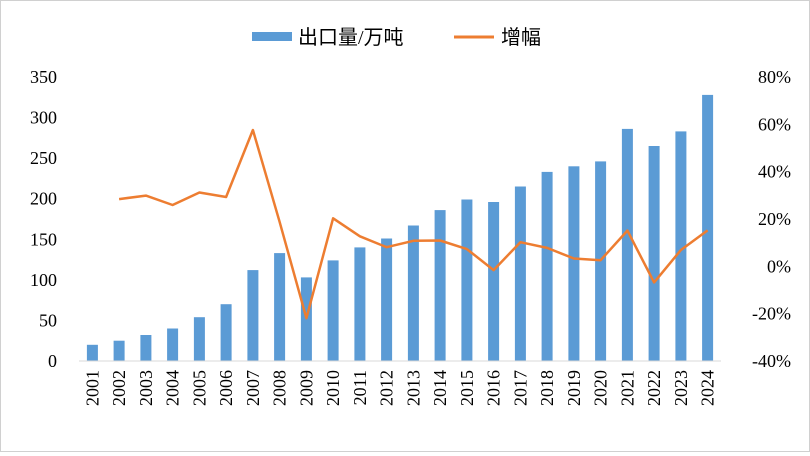  I want to click on bar-2015, so click(467, 280).